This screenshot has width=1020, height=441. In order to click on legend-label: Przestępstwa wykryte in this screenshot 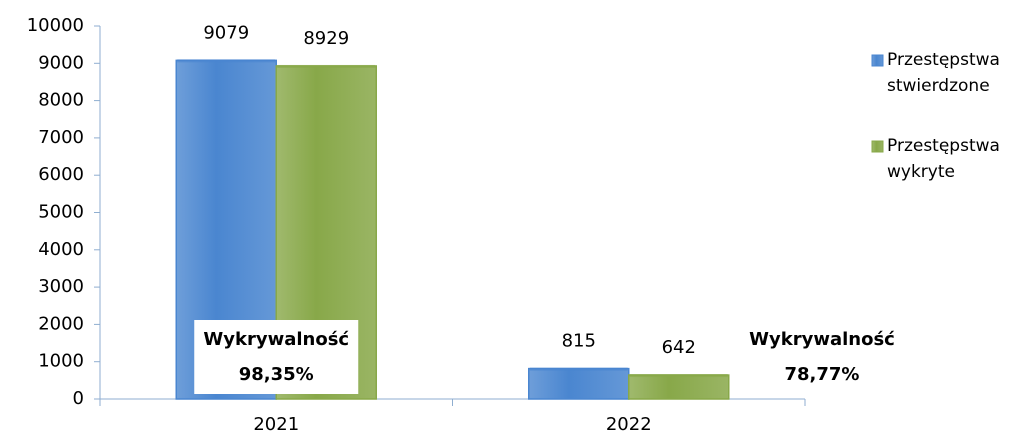, I will do `click(943, 159)`.